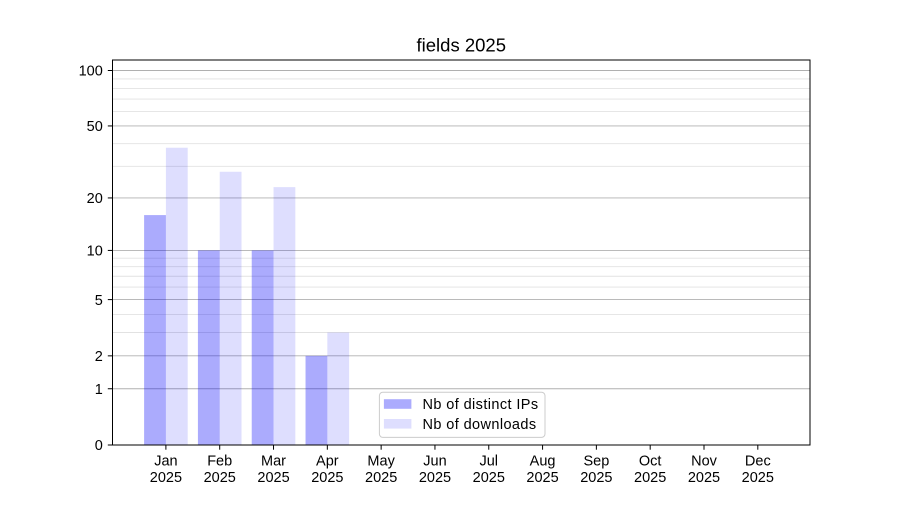 This screenshot has width=900, height=505. I want to click on svg-text: Dec, so click(758, 462).